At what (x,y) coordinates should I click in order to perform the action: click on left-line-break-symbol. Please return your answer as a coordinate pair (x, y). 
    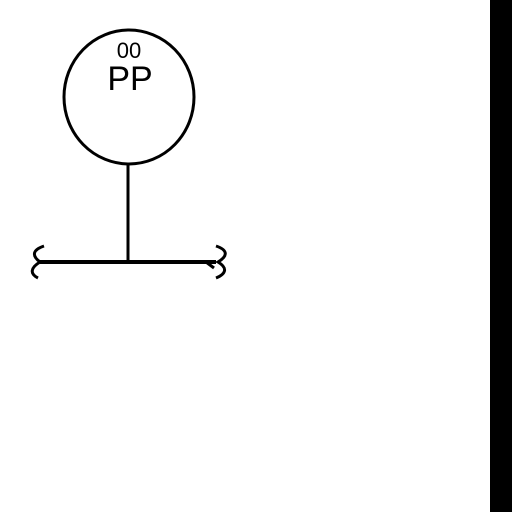
    Looking at the image, I should click on (37, 262).